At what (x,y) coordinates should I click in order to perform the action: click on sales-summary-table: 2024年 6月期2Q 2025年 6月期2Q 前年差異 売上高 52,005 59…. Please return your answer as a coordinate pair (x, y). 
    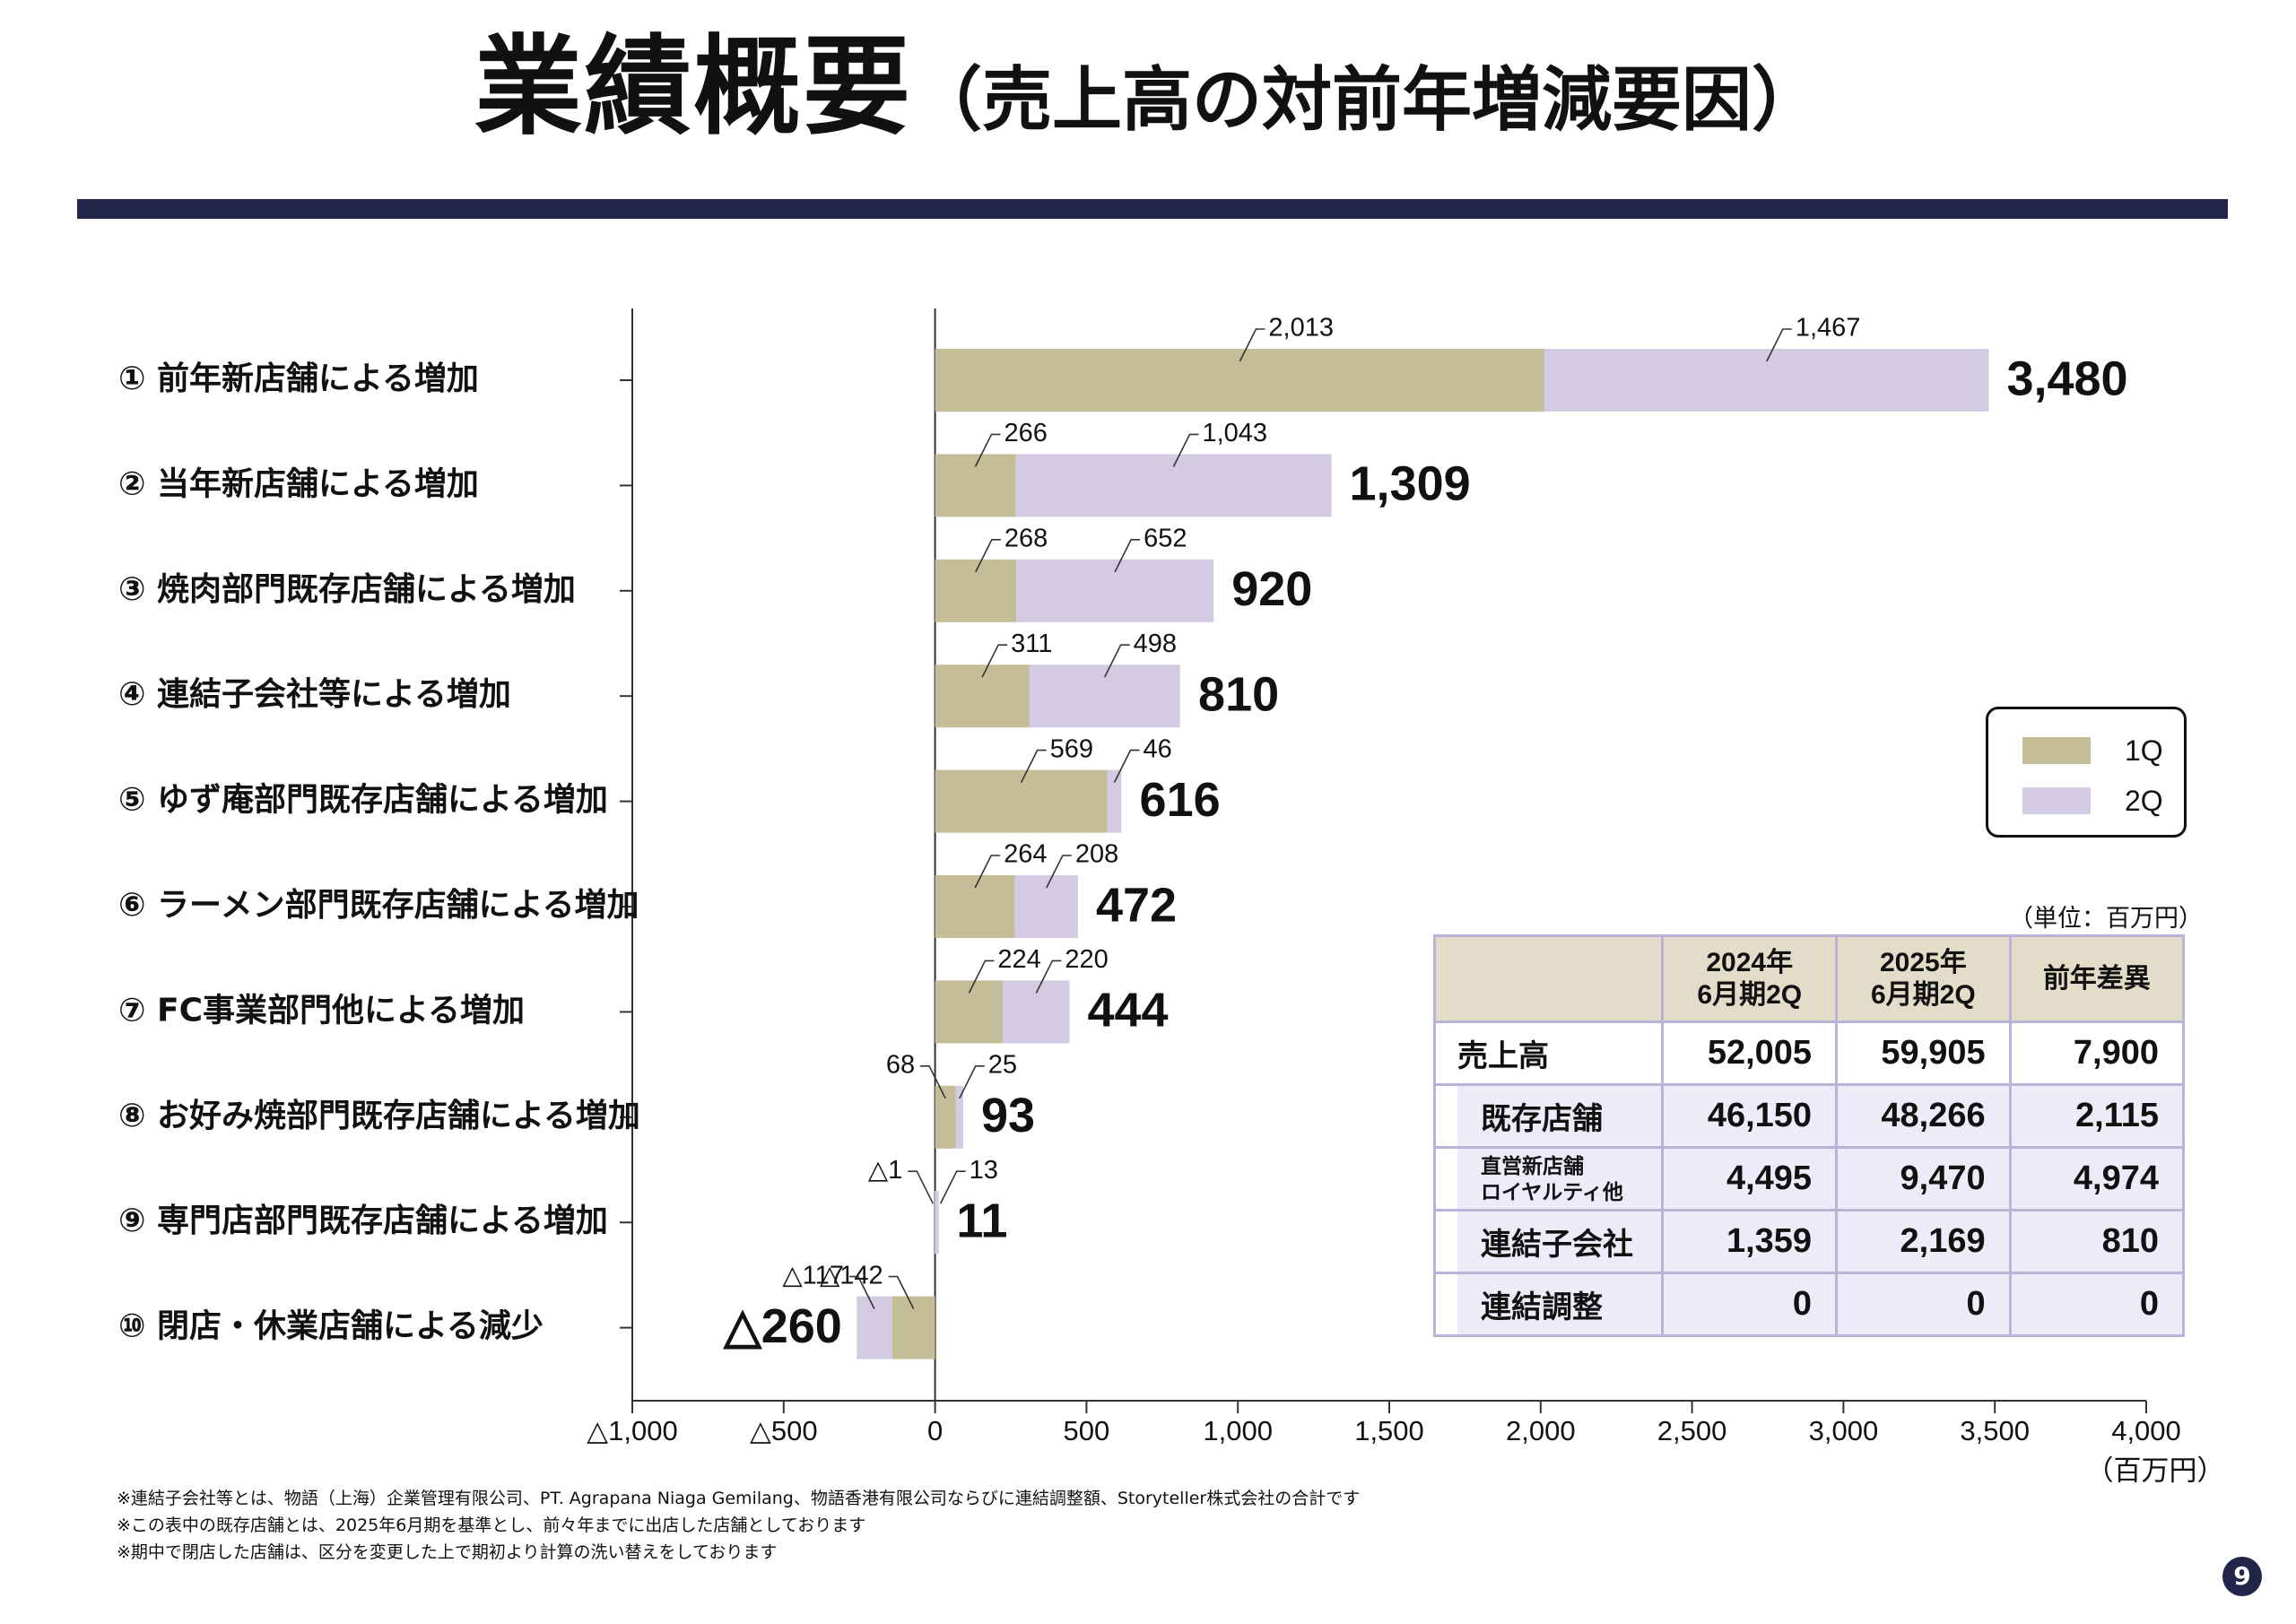
    Looking at the image, I should click on (1809, 1135).